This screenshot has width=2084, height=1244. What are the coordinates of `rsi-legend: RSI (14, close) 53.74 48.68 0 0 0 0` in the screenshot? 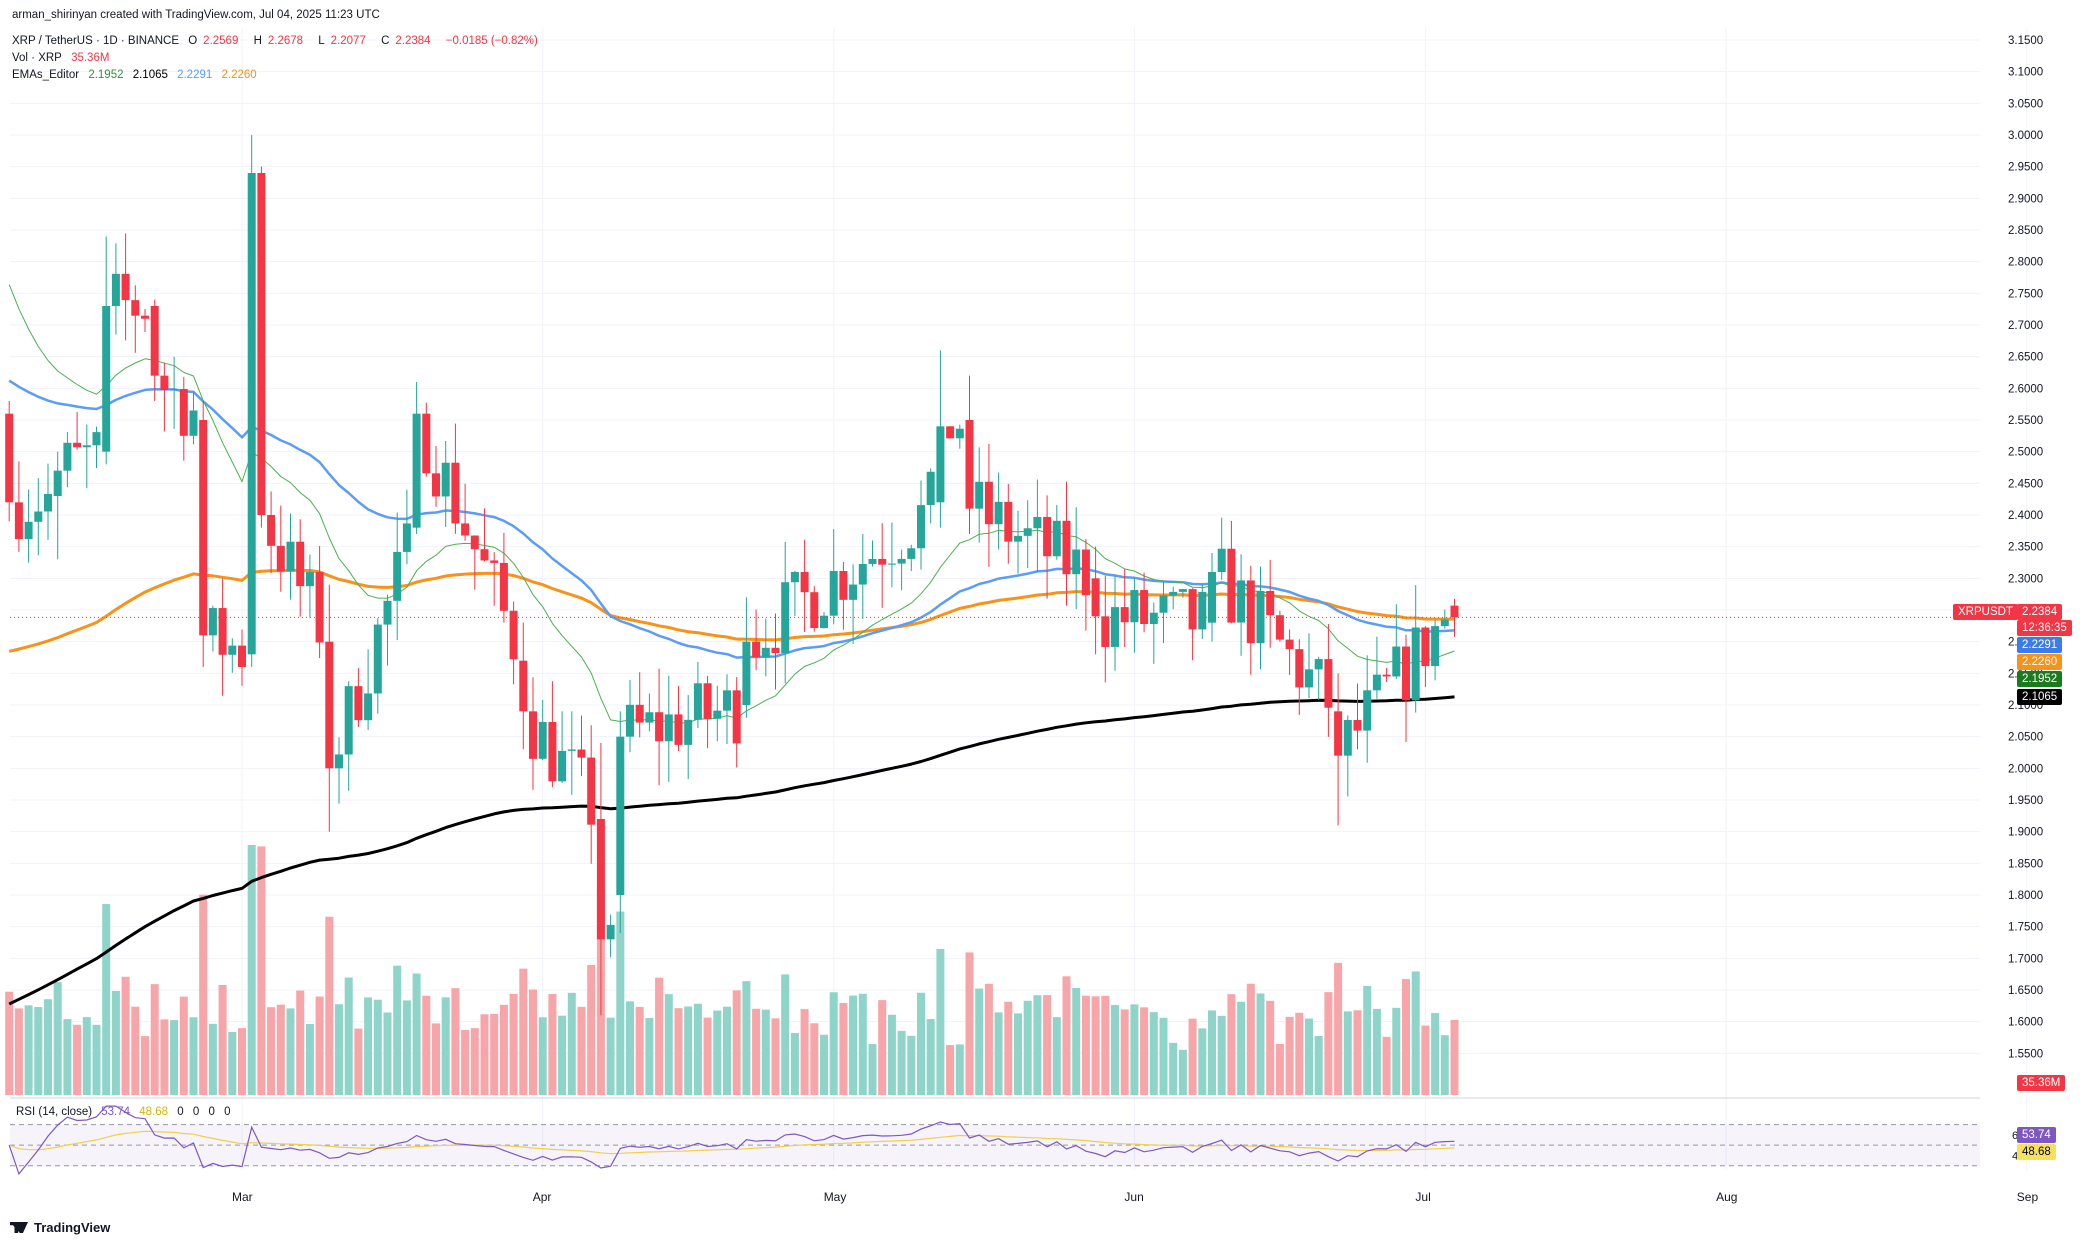 It's located at (126, 1112).